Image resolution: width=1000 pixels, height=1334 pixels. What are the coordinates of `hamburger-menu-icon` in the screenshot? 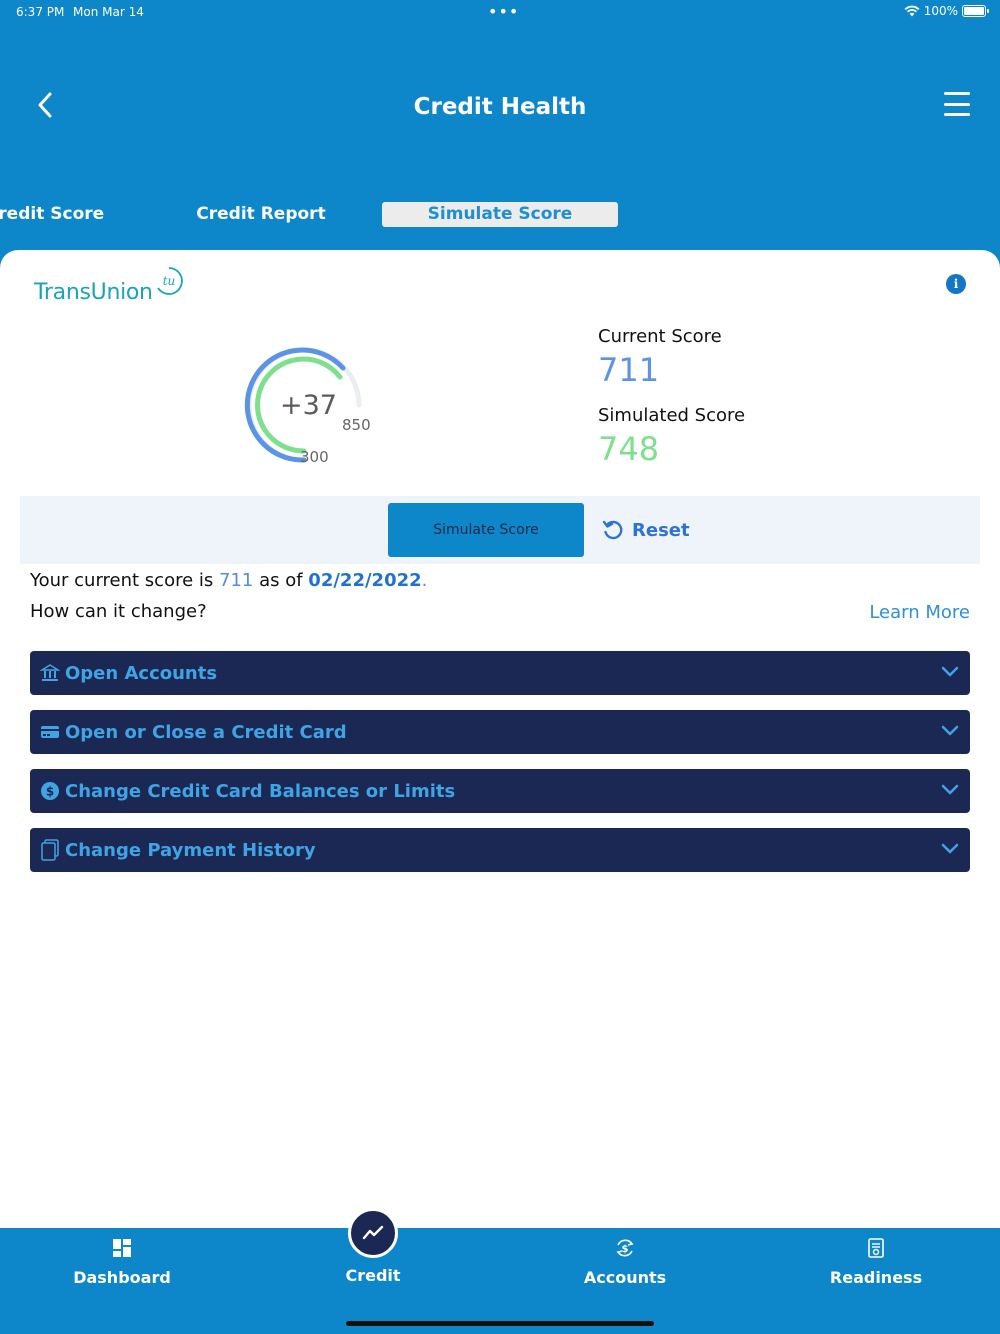 It's located at (957, 104).